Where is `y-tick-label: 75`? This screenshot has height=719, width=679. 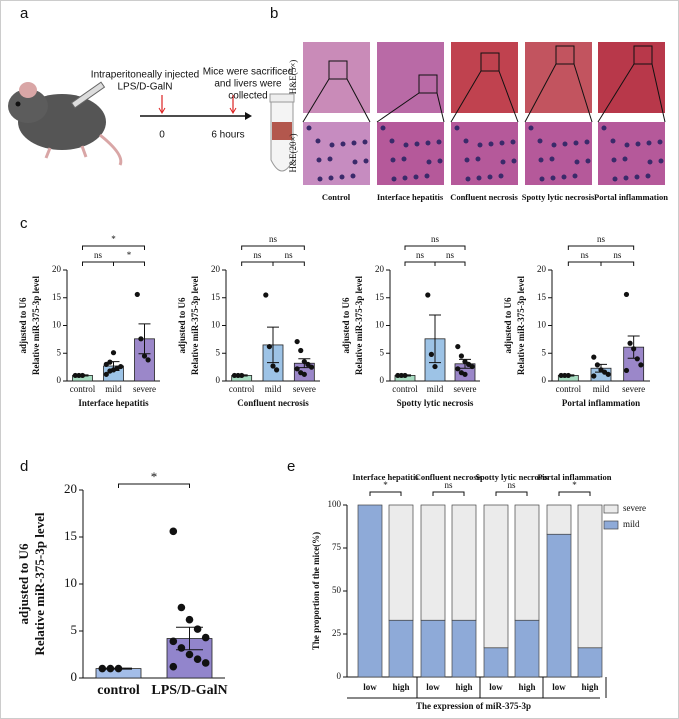
y-tick-label: 75 is located at coordinates (337, 547).